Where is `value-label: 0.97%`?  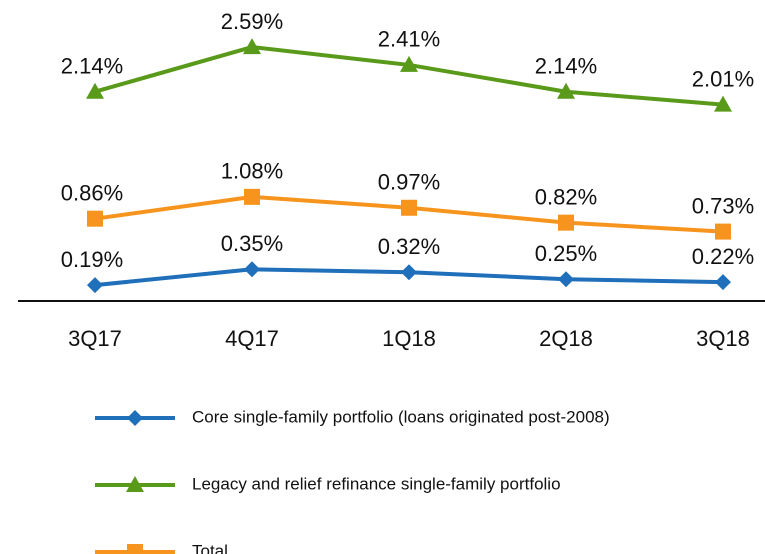 value-label: 0.97% is located at coordinates (409, 182).